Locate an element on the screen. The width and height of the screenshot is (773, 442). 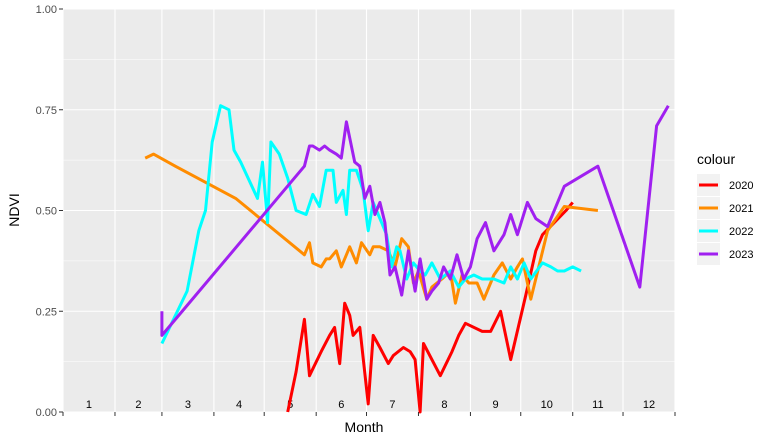
month-label: 10 is located at coordinates (547, 405).